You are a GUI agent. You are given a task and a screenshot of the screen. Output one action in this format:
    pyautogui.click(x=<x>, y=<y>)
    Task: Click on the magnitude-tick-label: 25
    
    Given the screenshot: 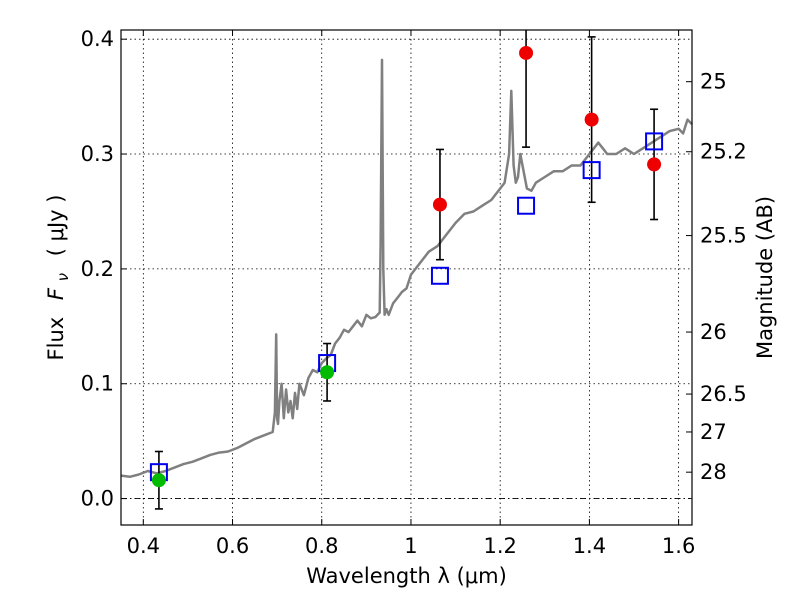 What is the action you would take?
    pyautogui.click(x=713, y=82)
    